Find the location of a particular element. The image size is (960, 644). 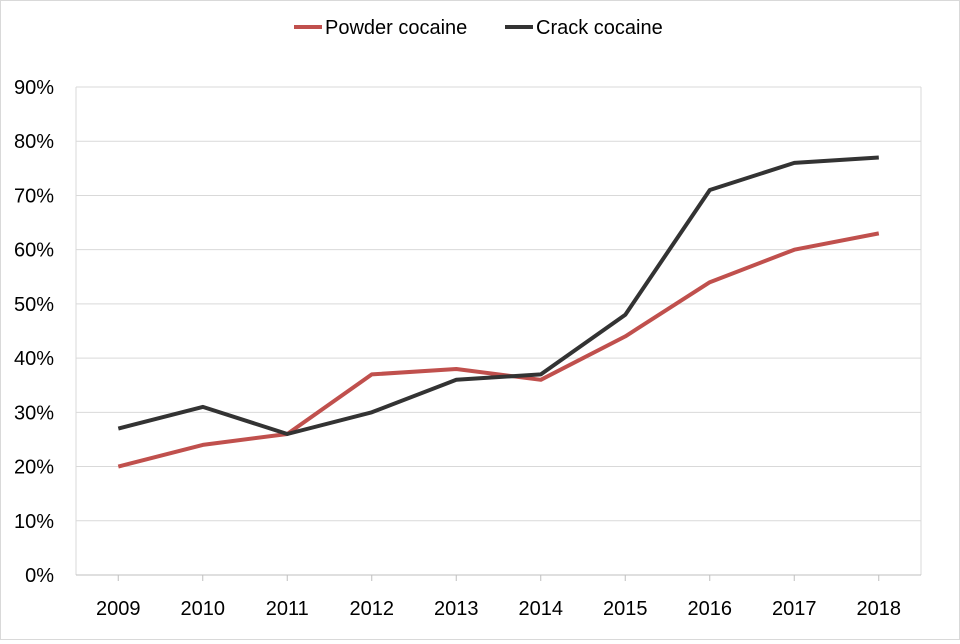

legend-label: Crack cocaine is located at coordinates (599, 28).